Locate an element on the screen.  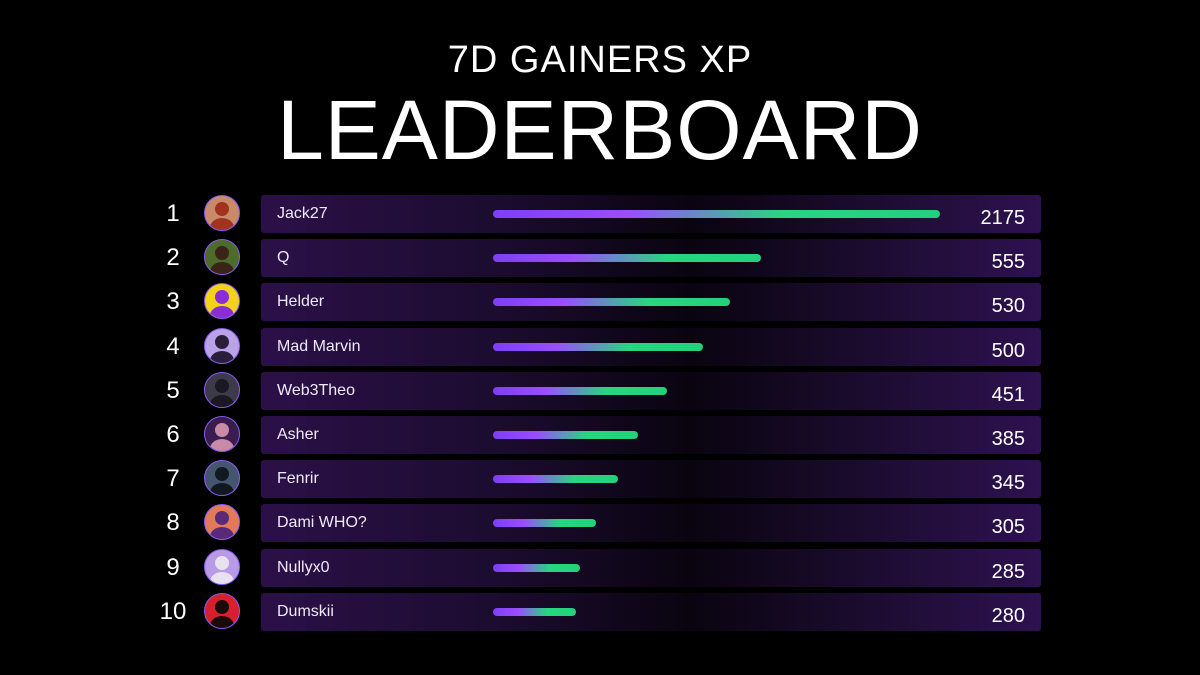
rank-label: 7 is located at coordinates (173, 479).